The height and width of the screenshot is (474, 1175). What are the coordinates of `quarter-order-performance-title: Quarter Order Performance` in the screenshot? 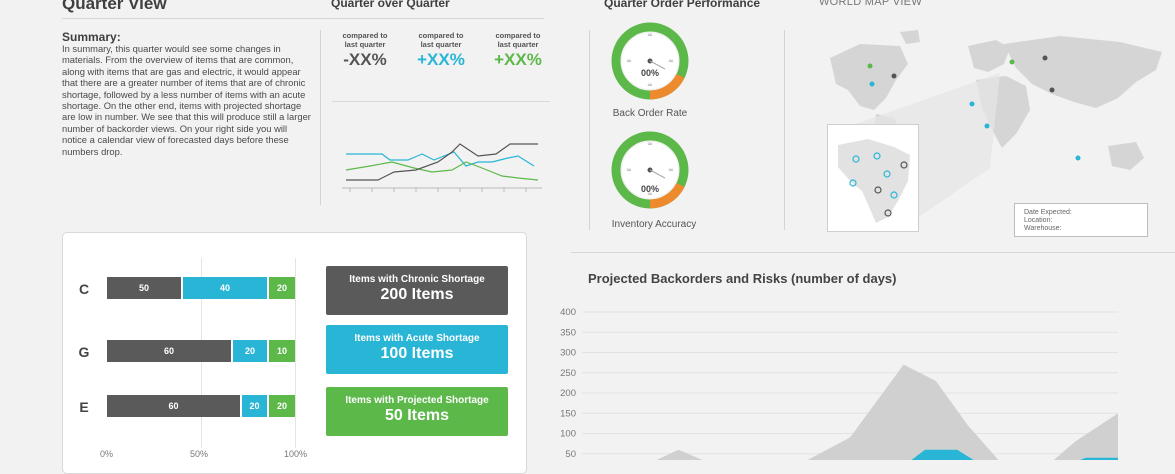 It's located at (682, 5).